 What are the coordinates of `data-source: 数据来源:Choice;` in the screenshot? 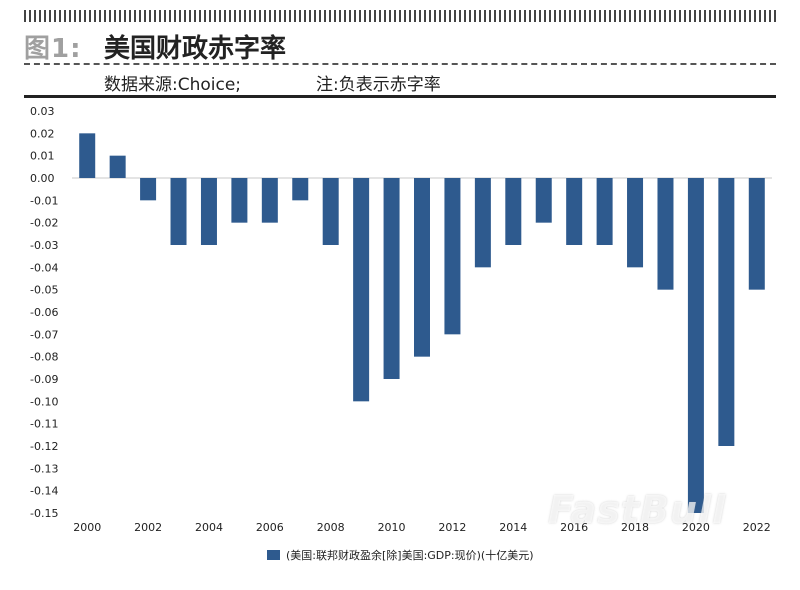 It's located at (173, 85).